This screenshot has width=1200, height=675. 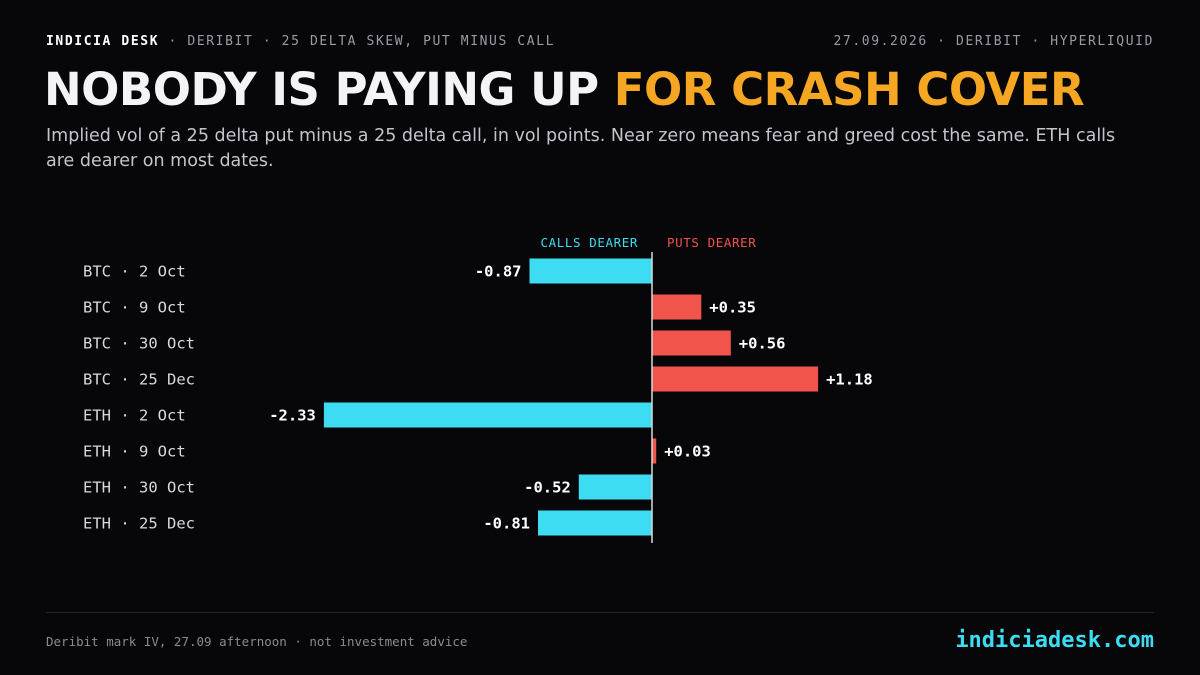 I want to click on headline: NOBODY IS PAYING UP FOR CRASH COVER, so click(x=564, y=90).